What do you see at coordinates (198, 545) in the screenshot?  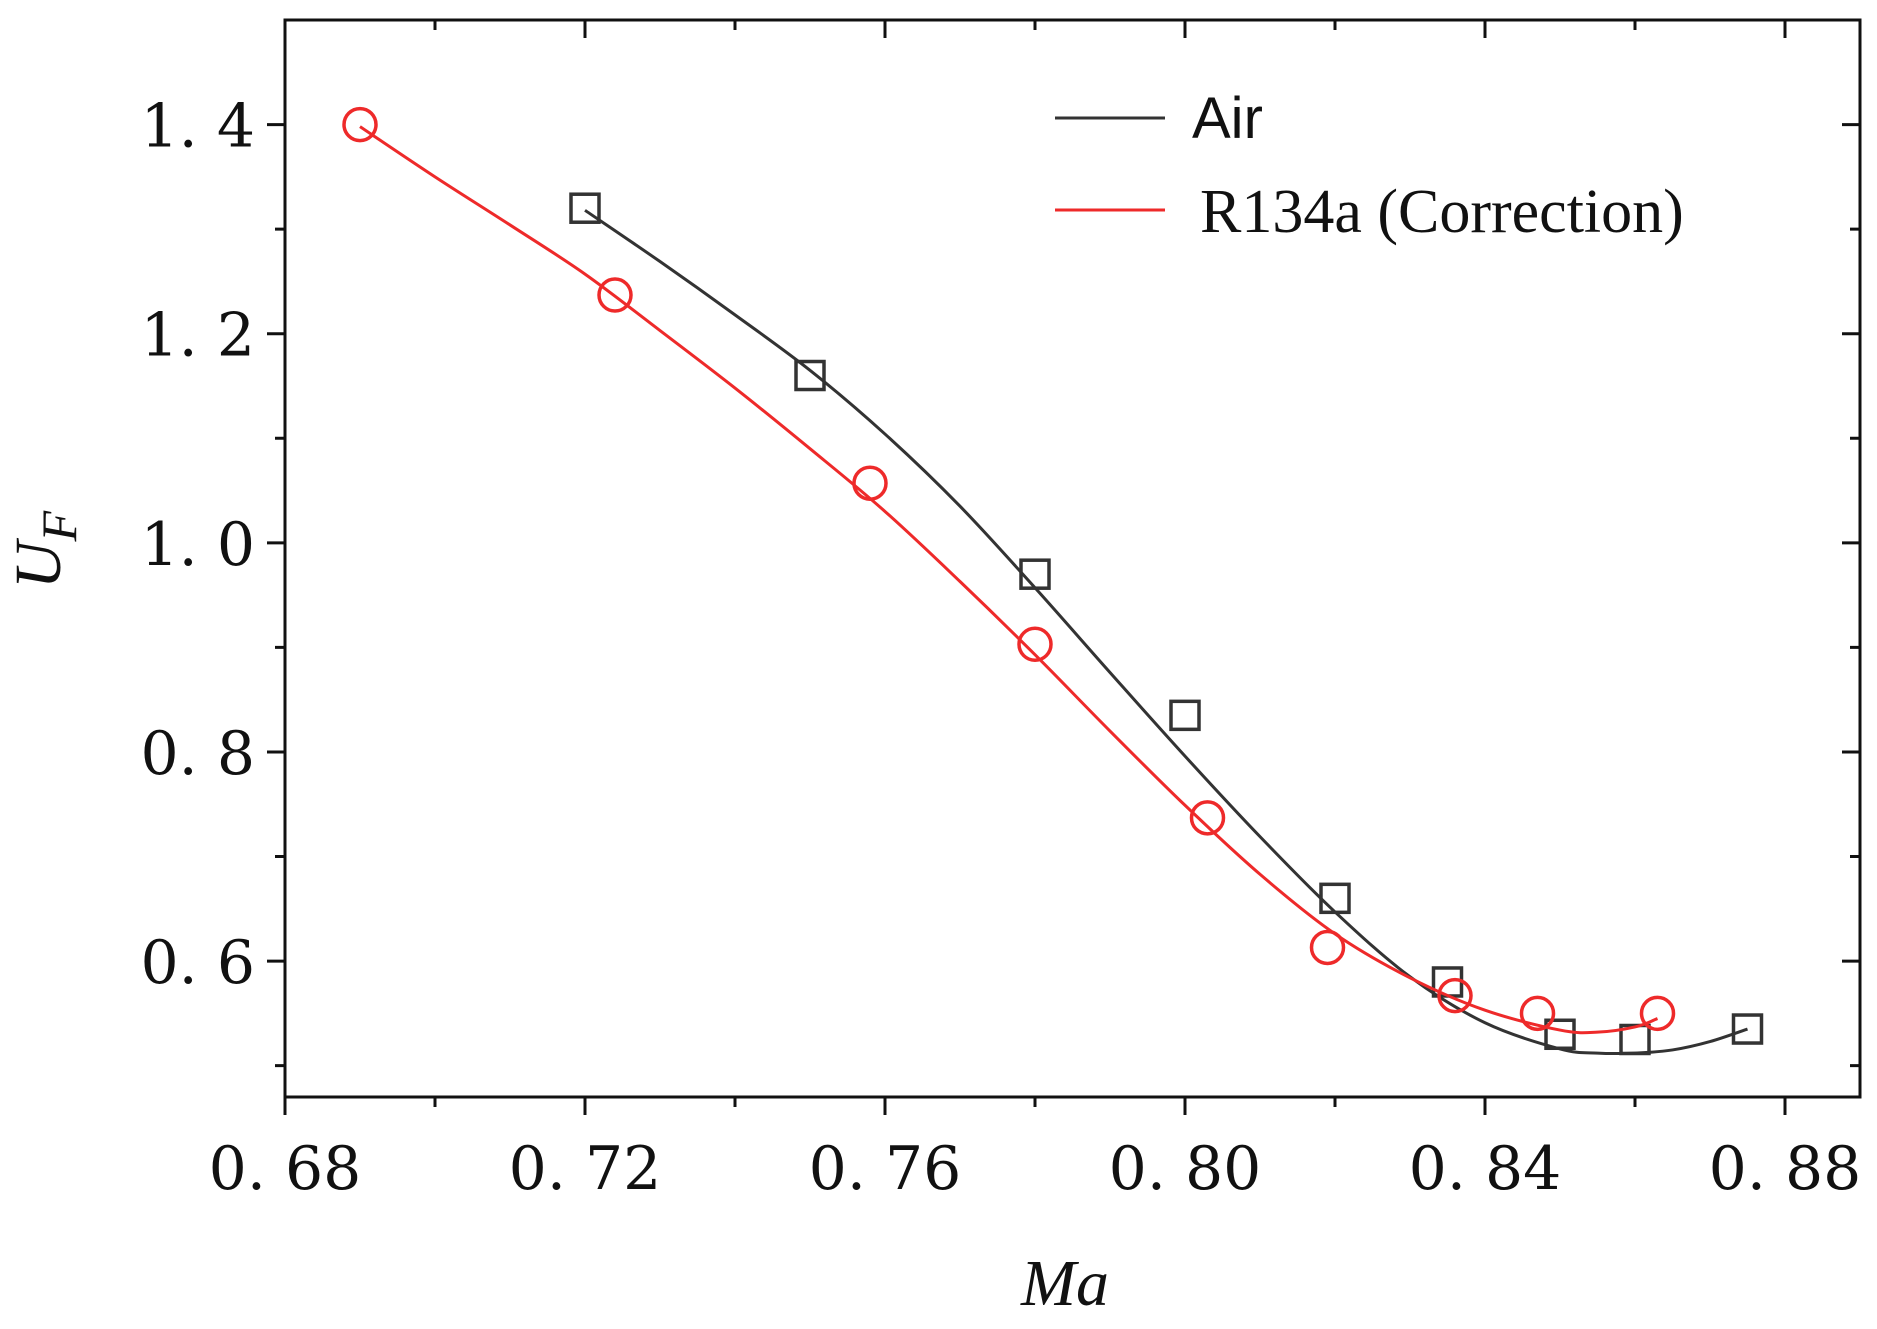 I see `y-tick-label: 1. 0` at bounding box center [198, 545].